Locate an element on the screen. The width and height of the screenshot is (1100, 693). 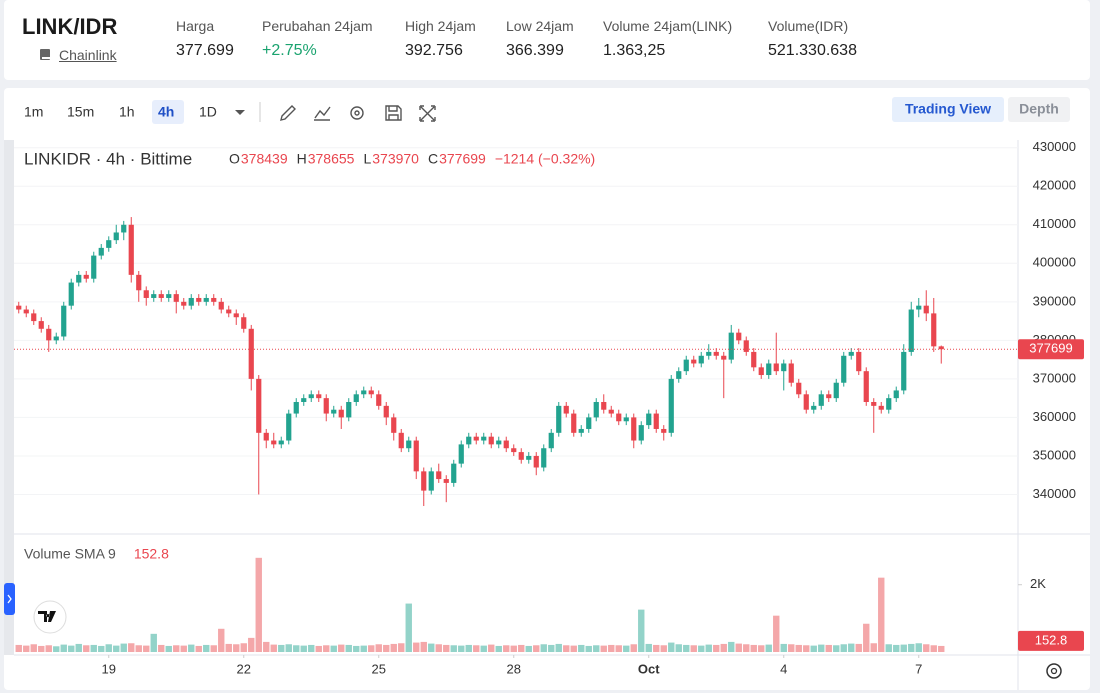
stat-label: Perubahan 24jam is located at coordinates (317, 26).